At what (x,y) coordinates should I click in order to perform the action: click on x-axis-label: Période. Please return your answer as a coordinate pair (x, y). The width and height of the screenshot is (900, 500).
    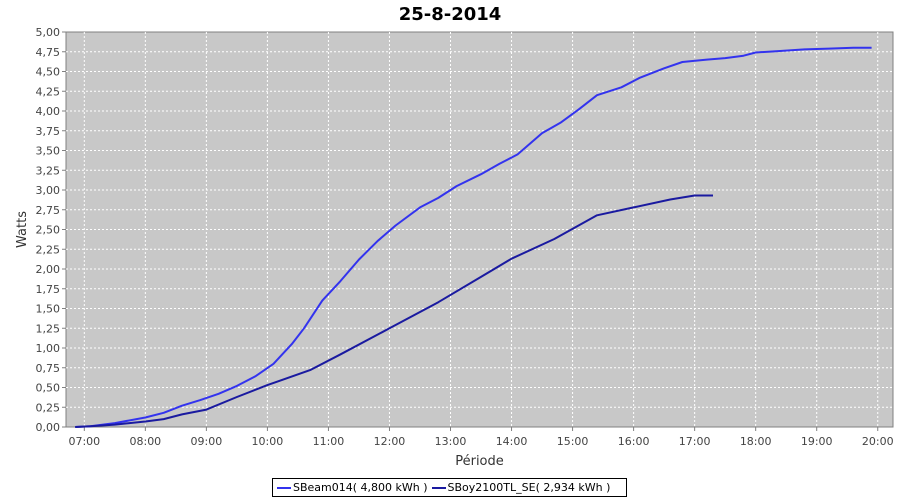
    Looking at the image, I should click on (479, 461).